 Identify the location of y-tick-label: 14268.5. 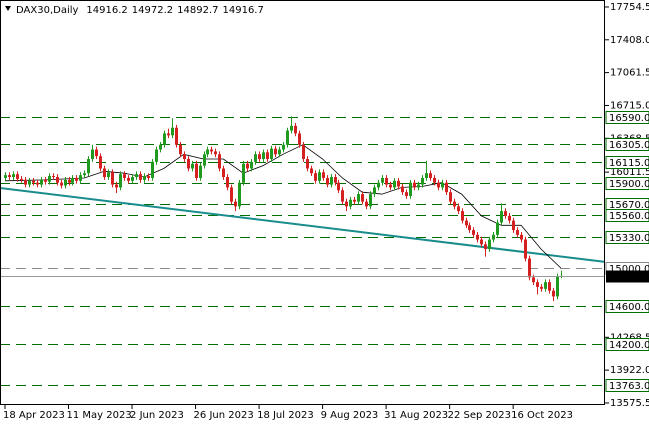
(629, 337).